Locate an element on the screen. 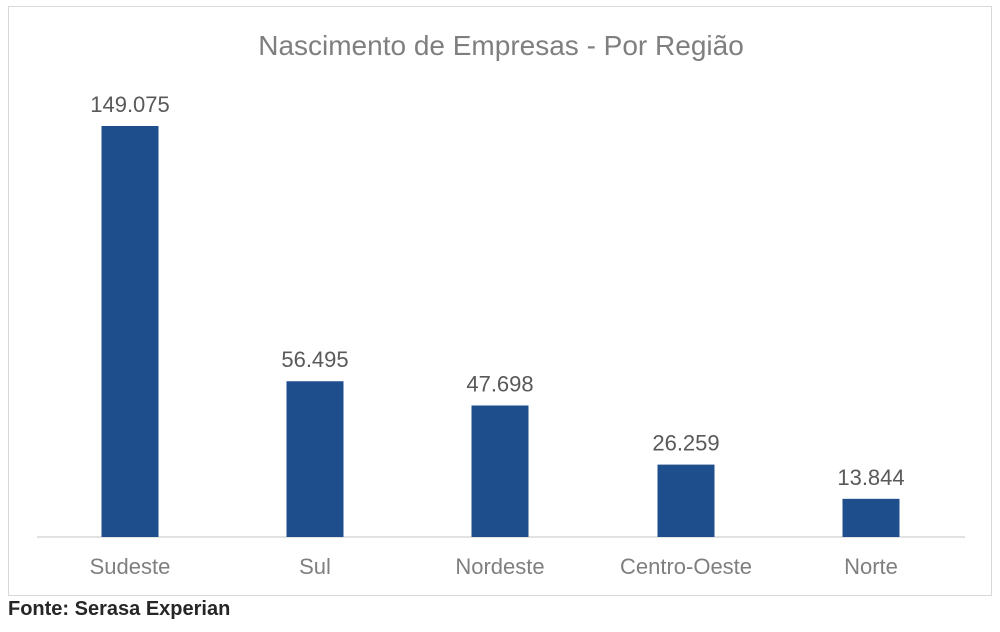 This screenshot has height=632, width=1000. bar-norte is located at coordinates (871, 517).